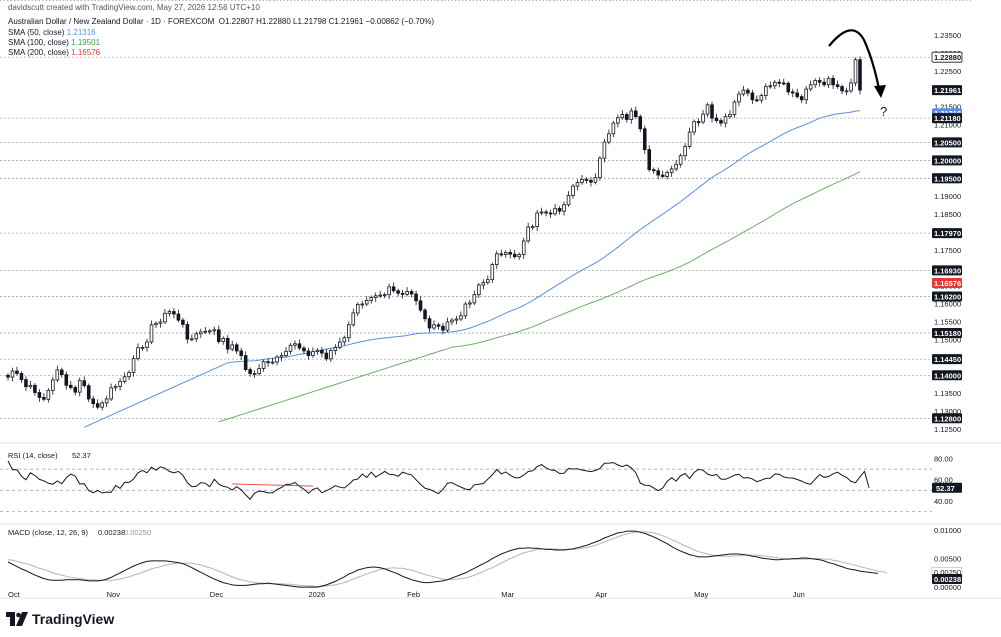  Describe the element at coordinates (272, 485) in the screenshot. I see `rsi-divergence-line` at that location.